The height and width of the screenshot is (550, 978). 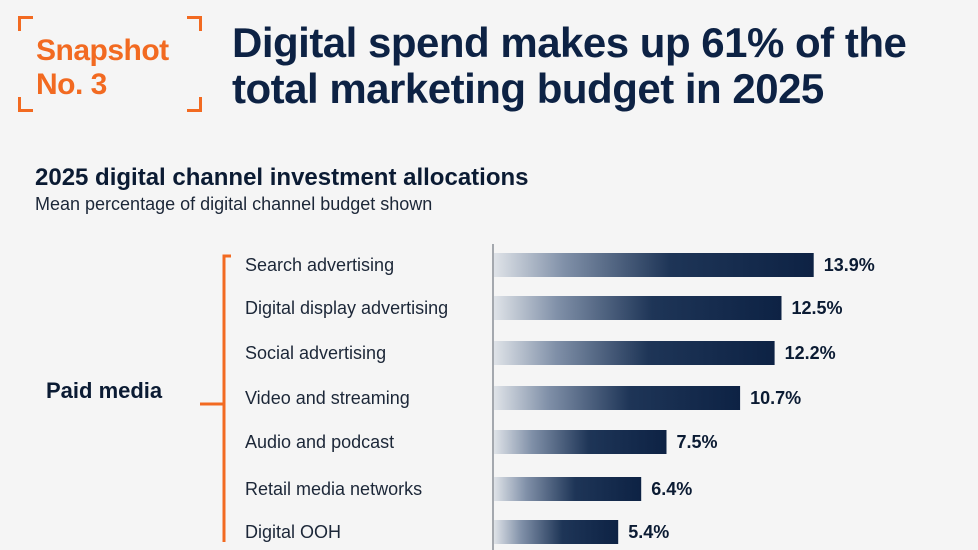 I want to click on category-label: Search advertising, so click(x=319, y=265).